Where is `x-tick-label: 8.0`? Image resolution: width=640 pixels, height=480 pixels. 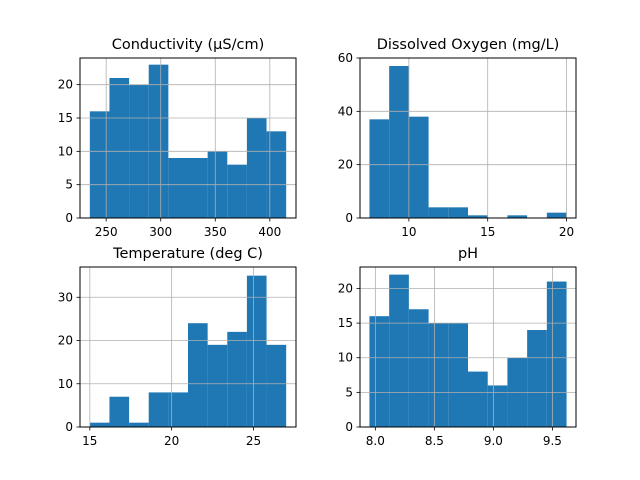 x-tick-label: 8.0 is located at coordinates (375, 441).